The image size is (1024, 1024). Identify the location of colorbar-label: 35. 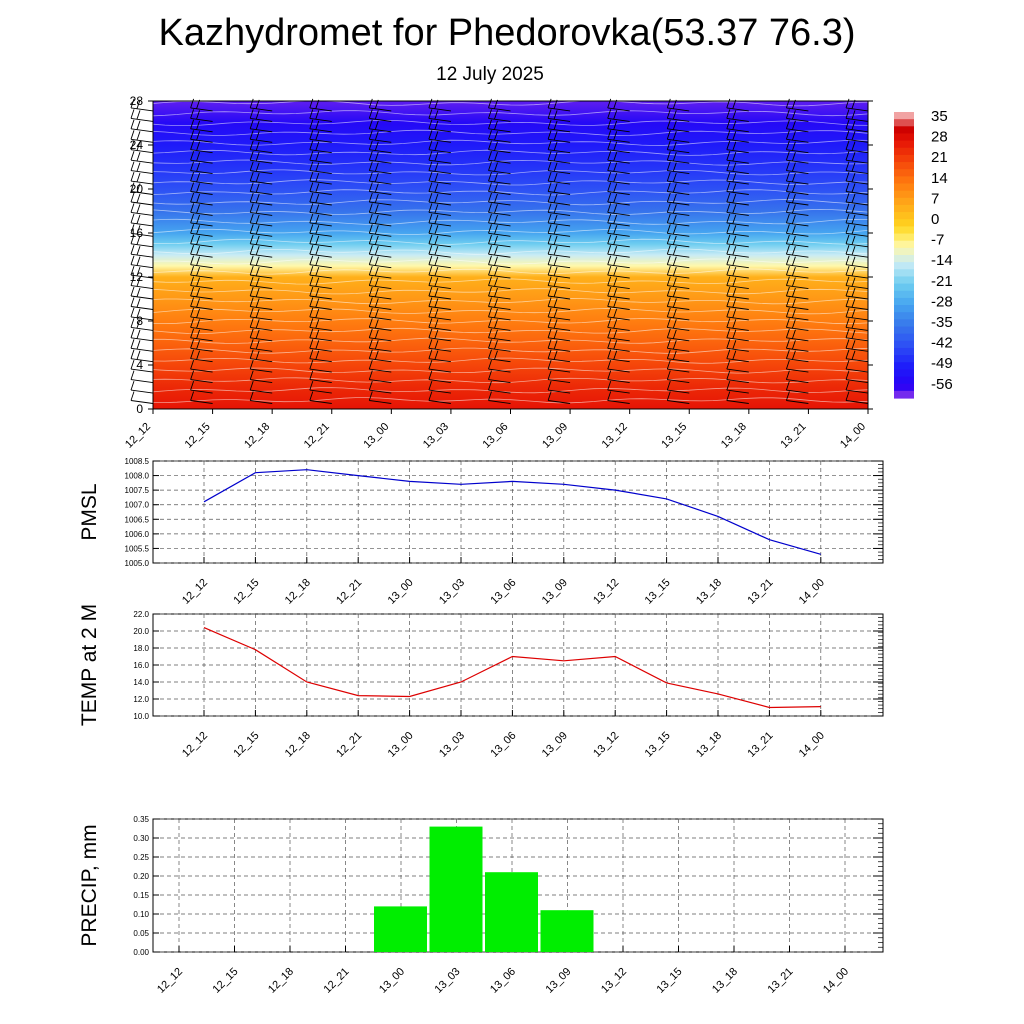
(939, 116).